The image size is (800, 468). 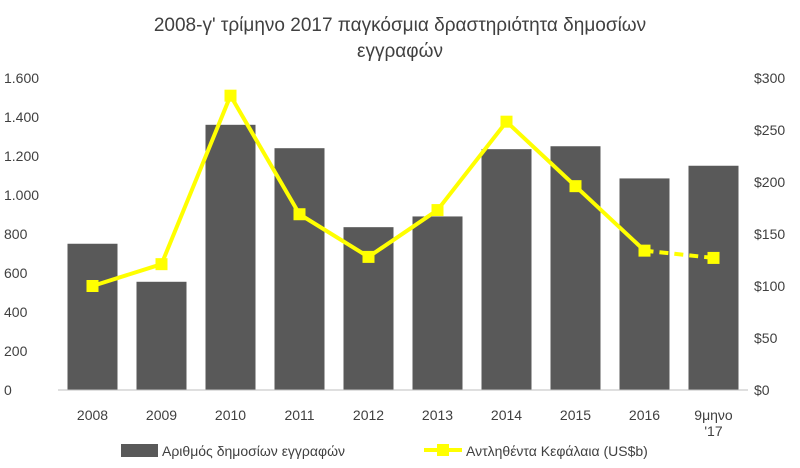 I want to click on right-tick-label: $200, so click(x=769, y=182).